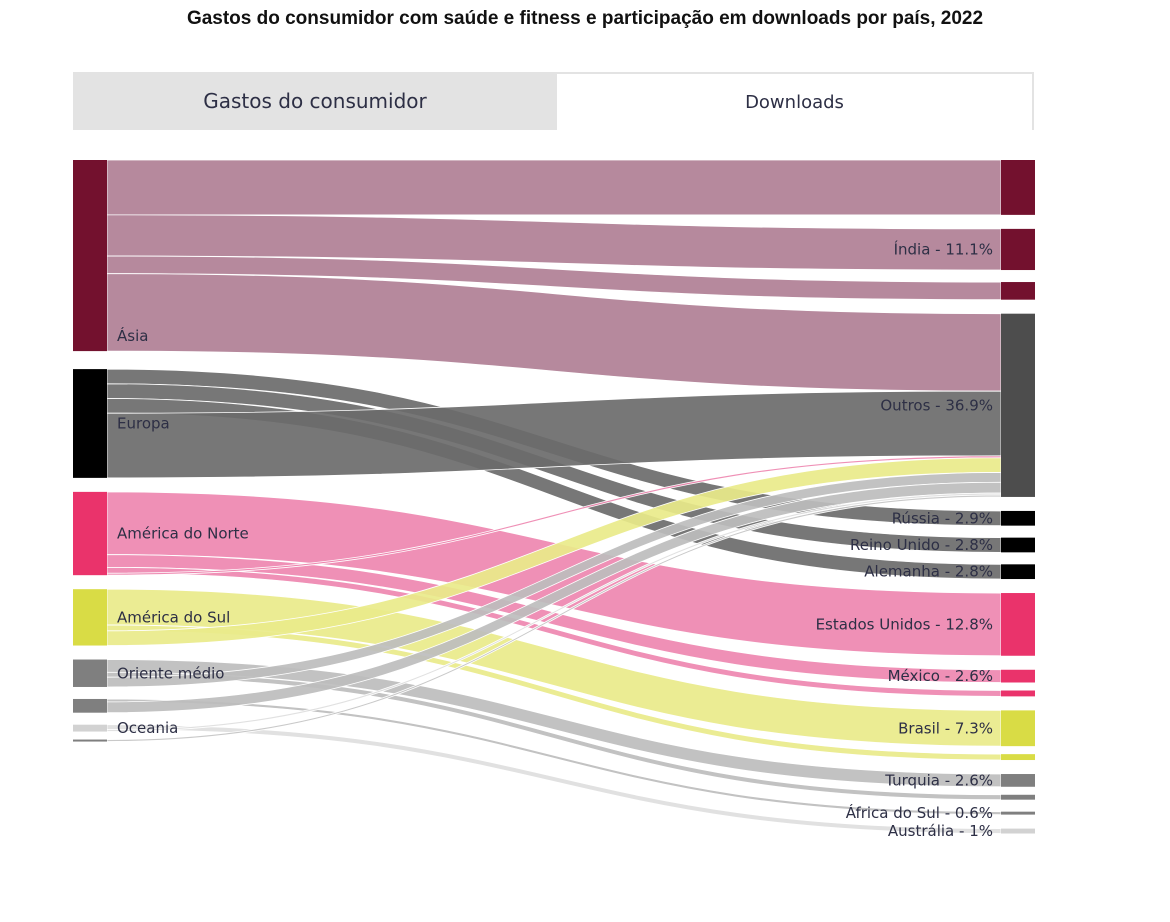 This screenshot has width=1170, height=922. What do you see at coordinates (921, 545) in the screenshot?
I see `target-label-reino_unido: Reino Unido - 2.8%` at bounding box center [921, 545].